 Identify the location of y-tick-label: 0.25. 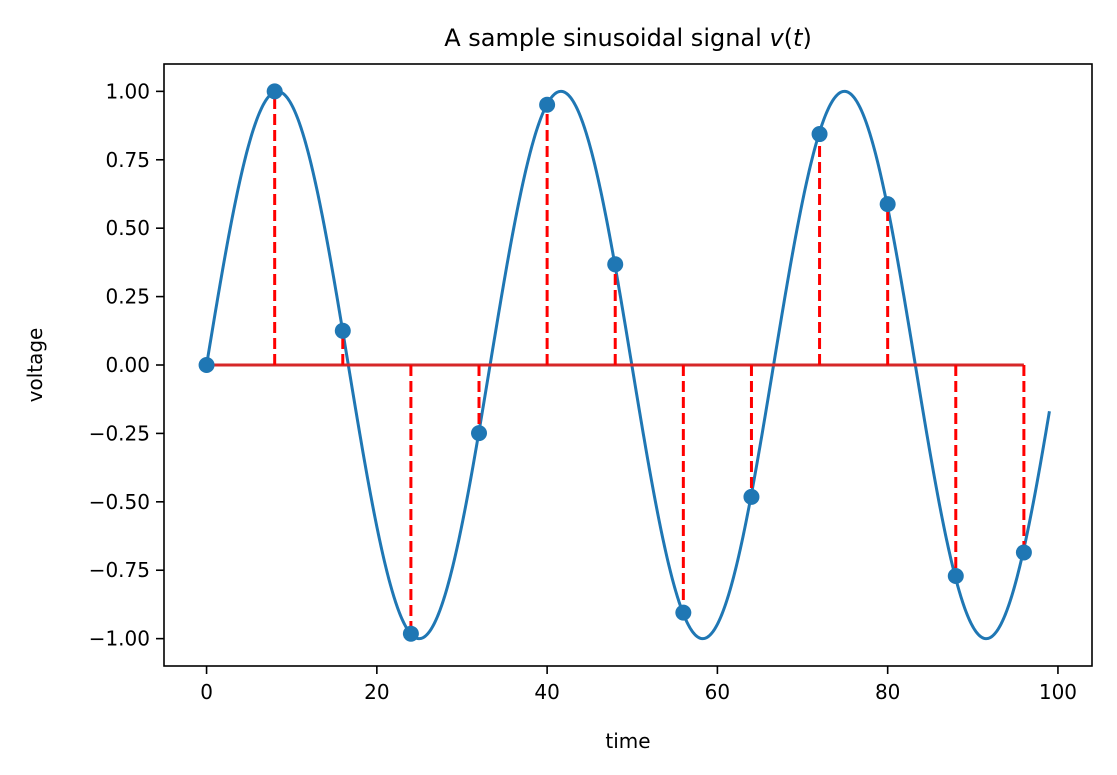
(127, 297).